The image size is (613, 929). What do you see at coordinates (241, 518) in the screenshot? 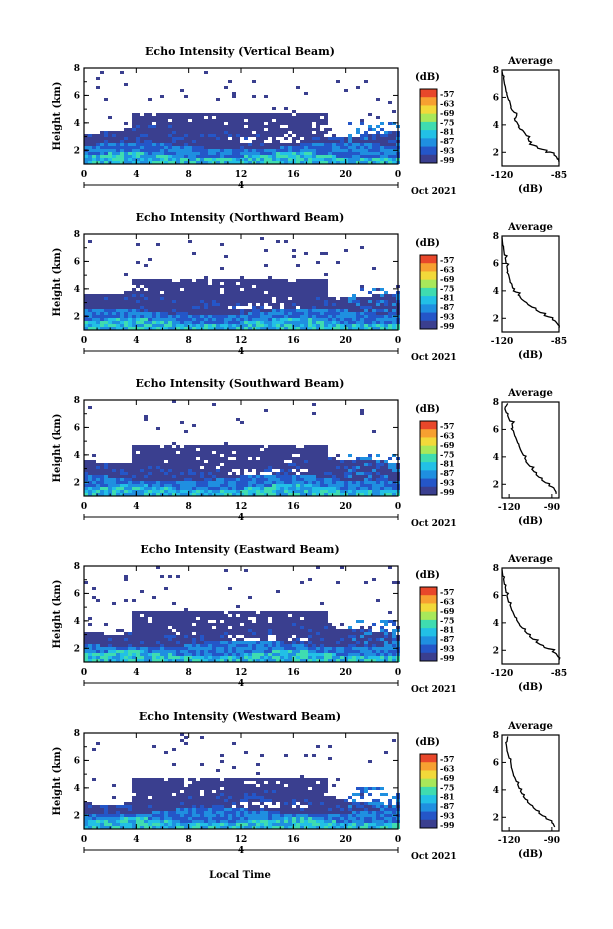
I see `day-marker: 4` at bounding box center [241, 518].